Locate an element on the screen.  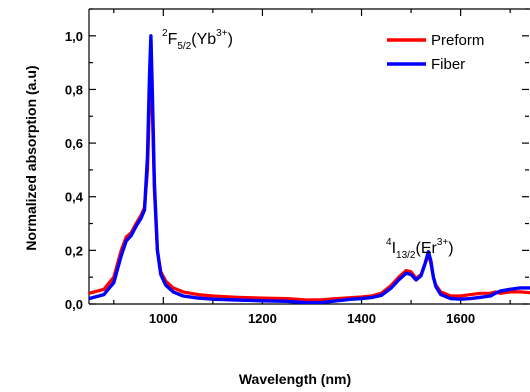
legend-label-preform: Preform is located at coordinates (457, 40).